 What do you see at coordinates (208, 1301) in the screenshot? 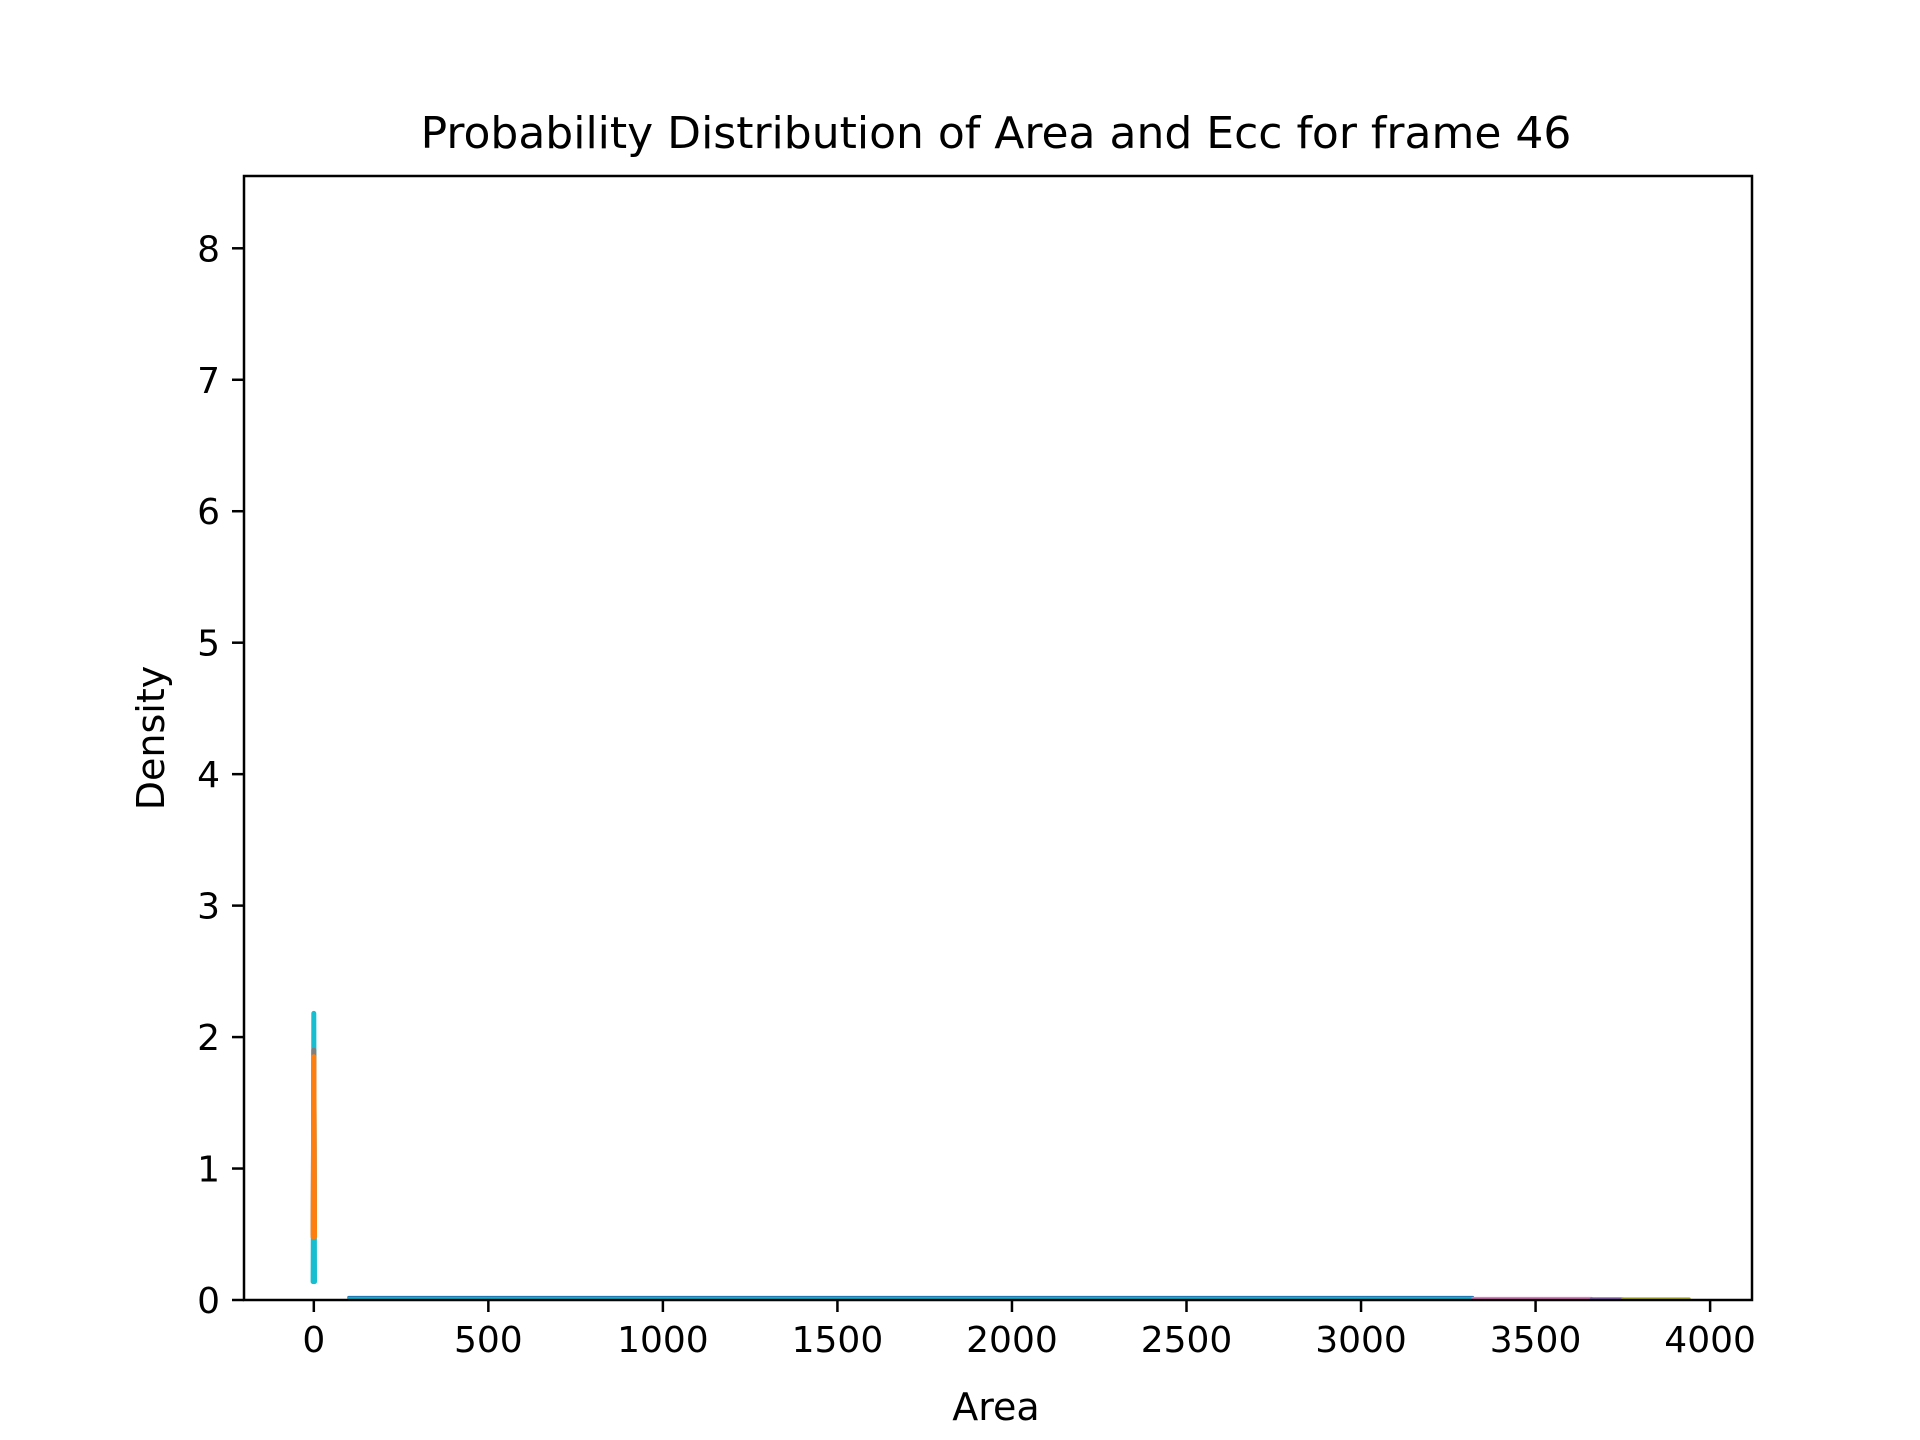
I see `y-tick-label: 0` at bounding box center [208, 1301].